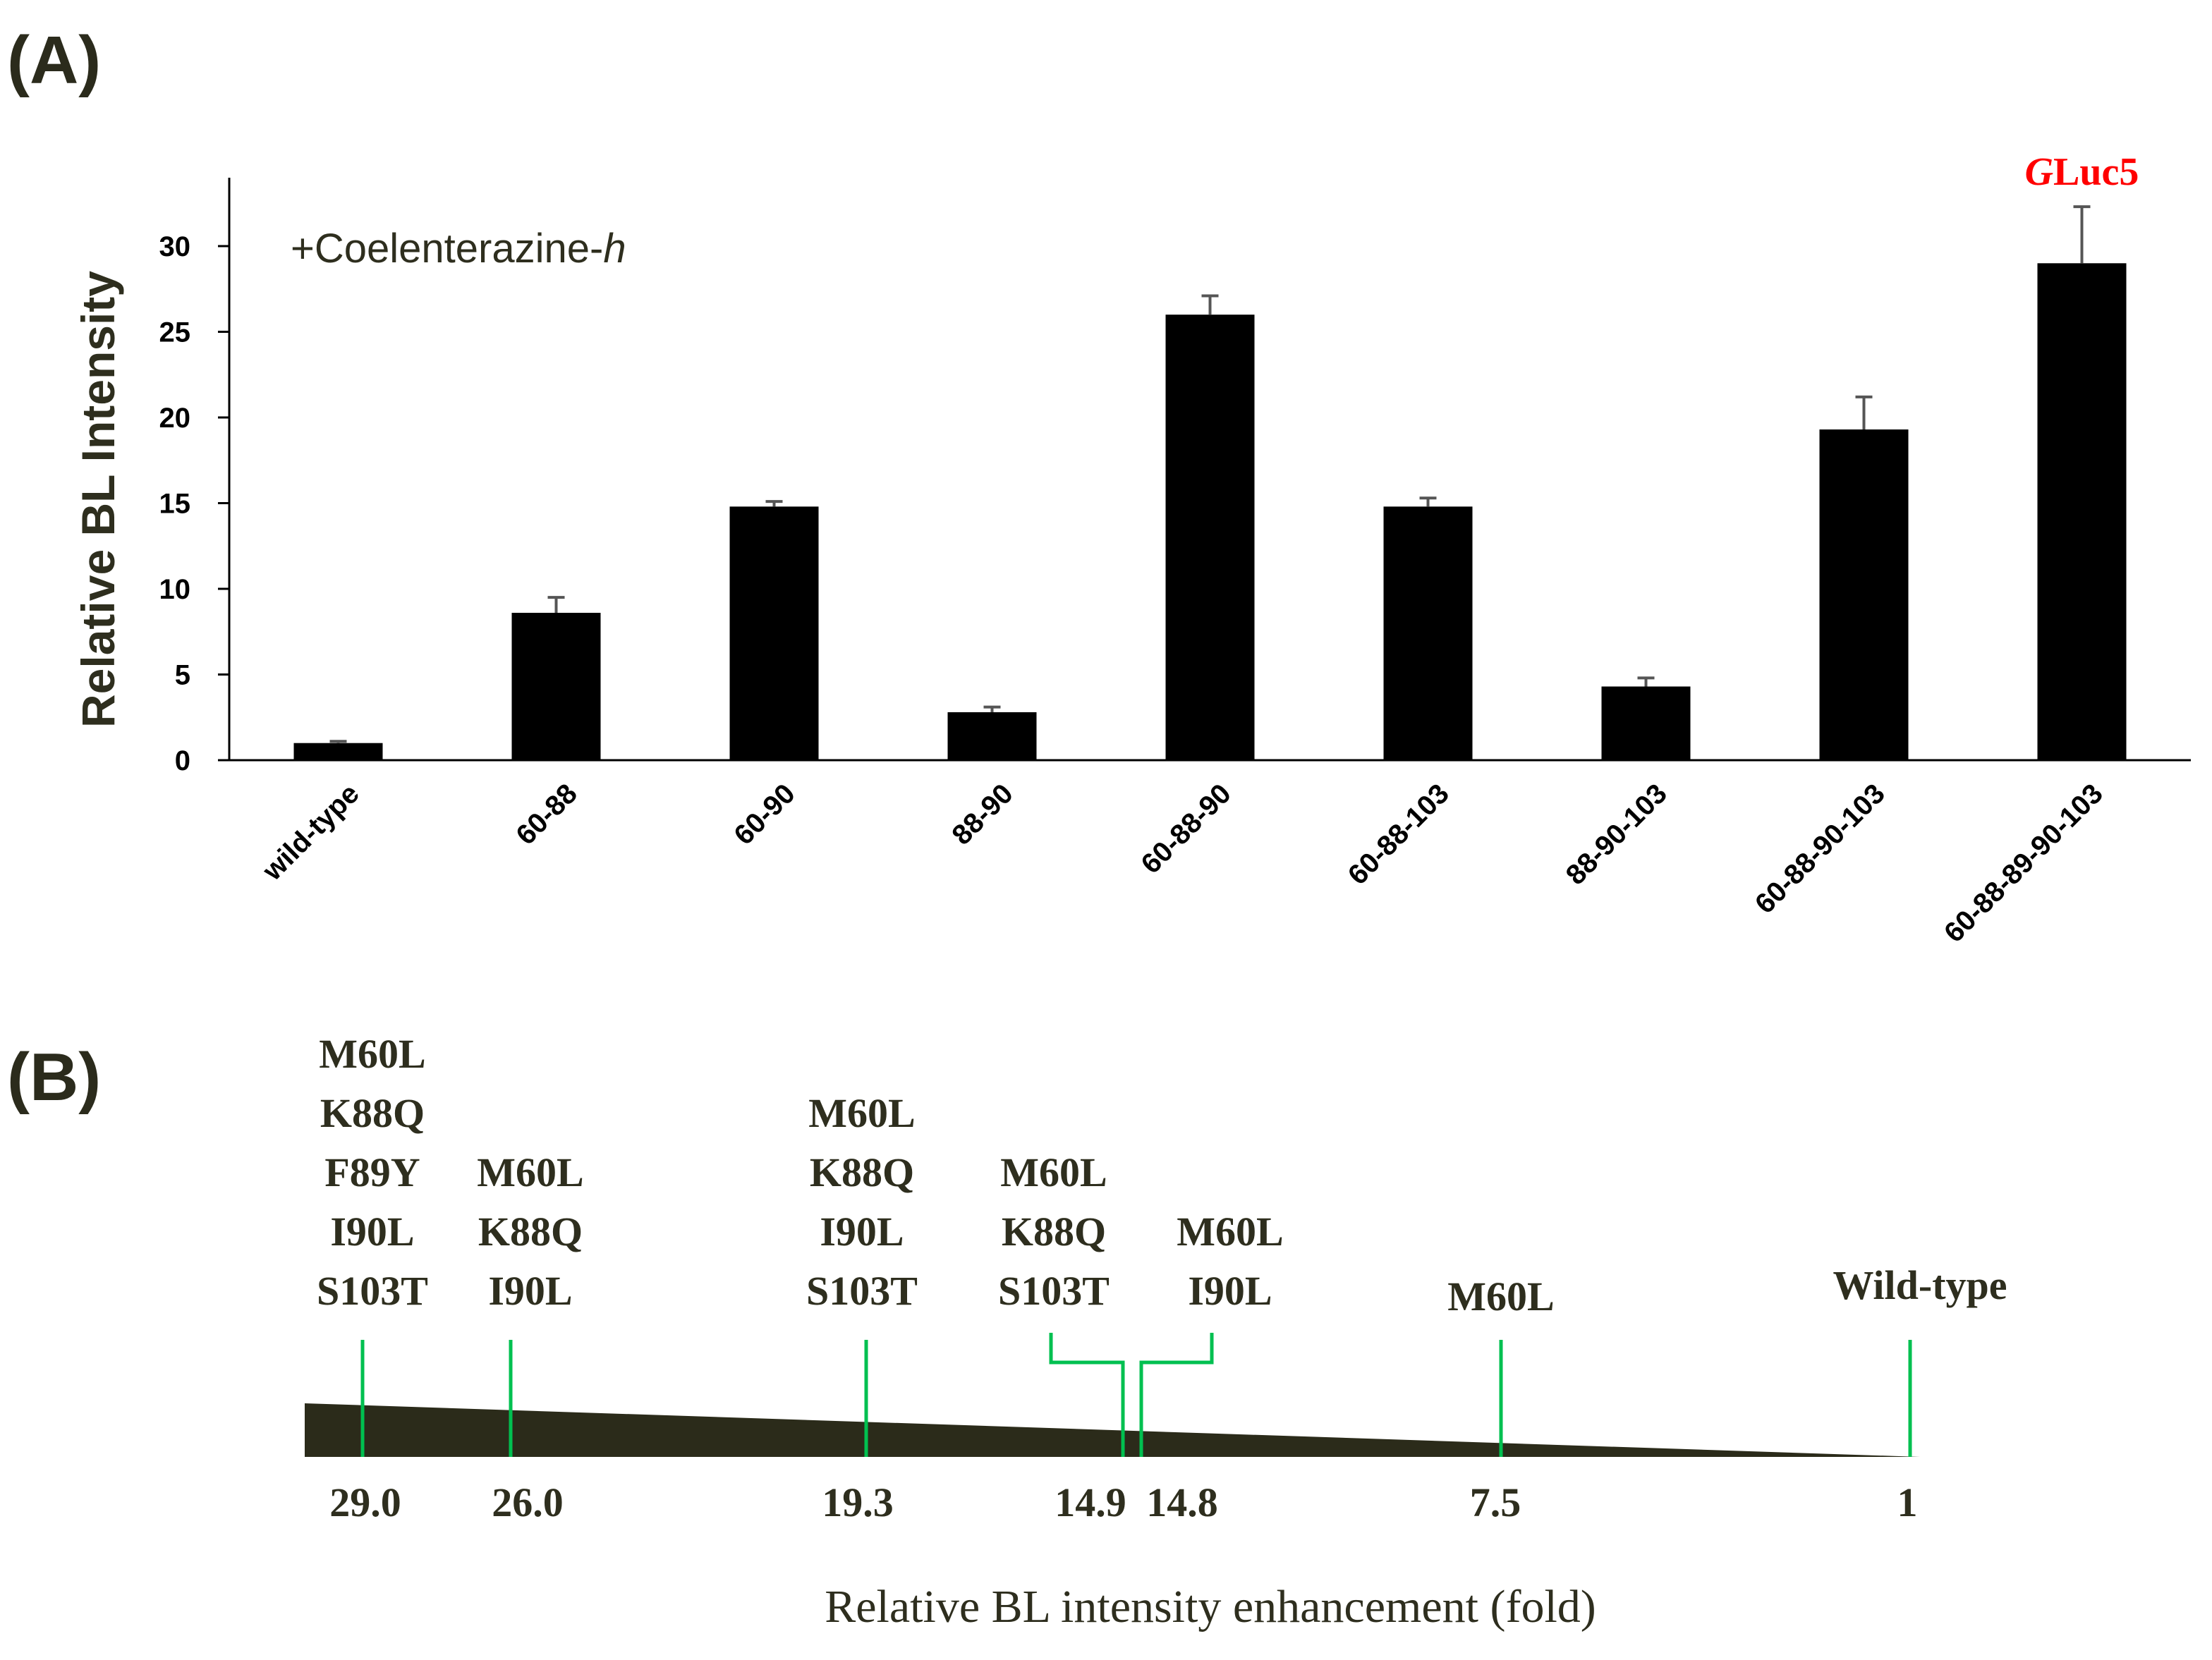  I want to click on x-tick-label: 60-88-90, so click(1186, 828).